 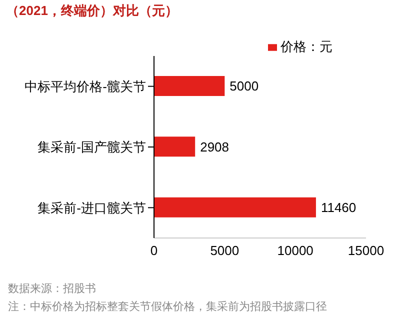 I want to click on data-label: 5000, so click(x=244, y=86).